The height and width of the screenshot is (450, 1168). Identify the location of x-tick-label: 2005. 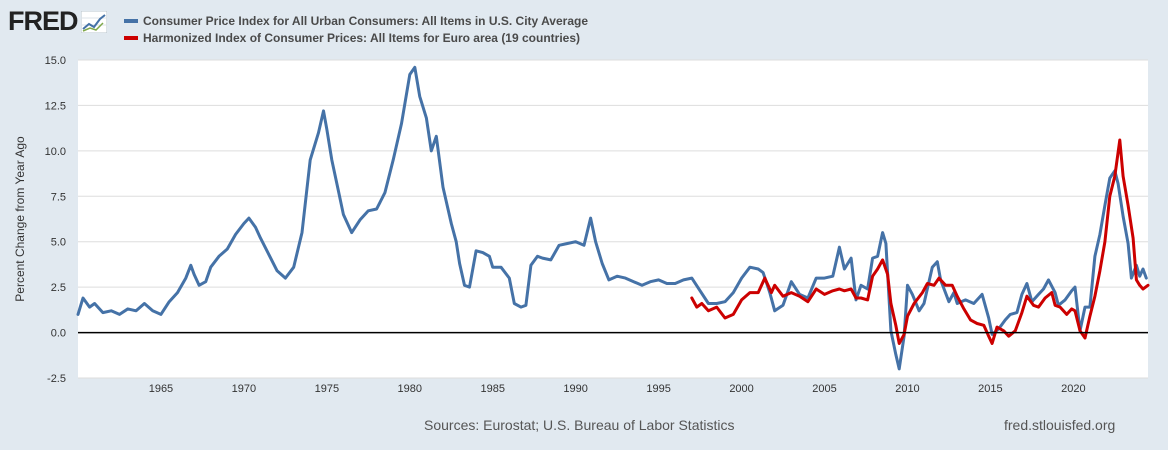
(824, 389).